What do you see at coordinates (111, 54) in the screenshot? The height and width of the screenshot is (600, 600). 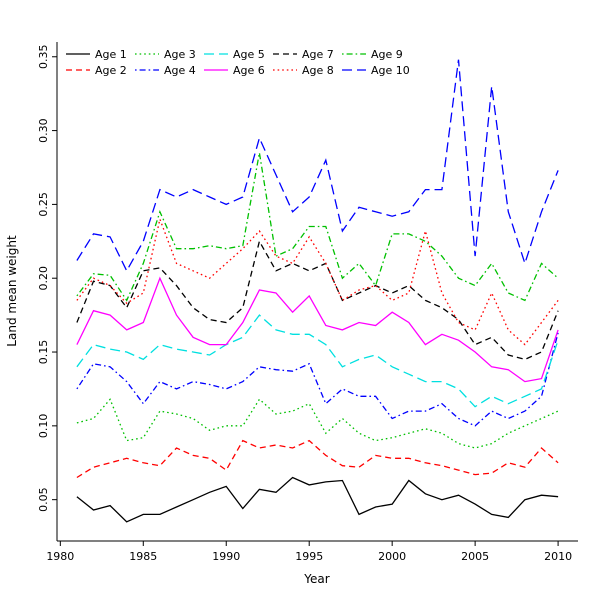 I see `legend-label-age-1: Age 1` at bounding box center [111, 54].